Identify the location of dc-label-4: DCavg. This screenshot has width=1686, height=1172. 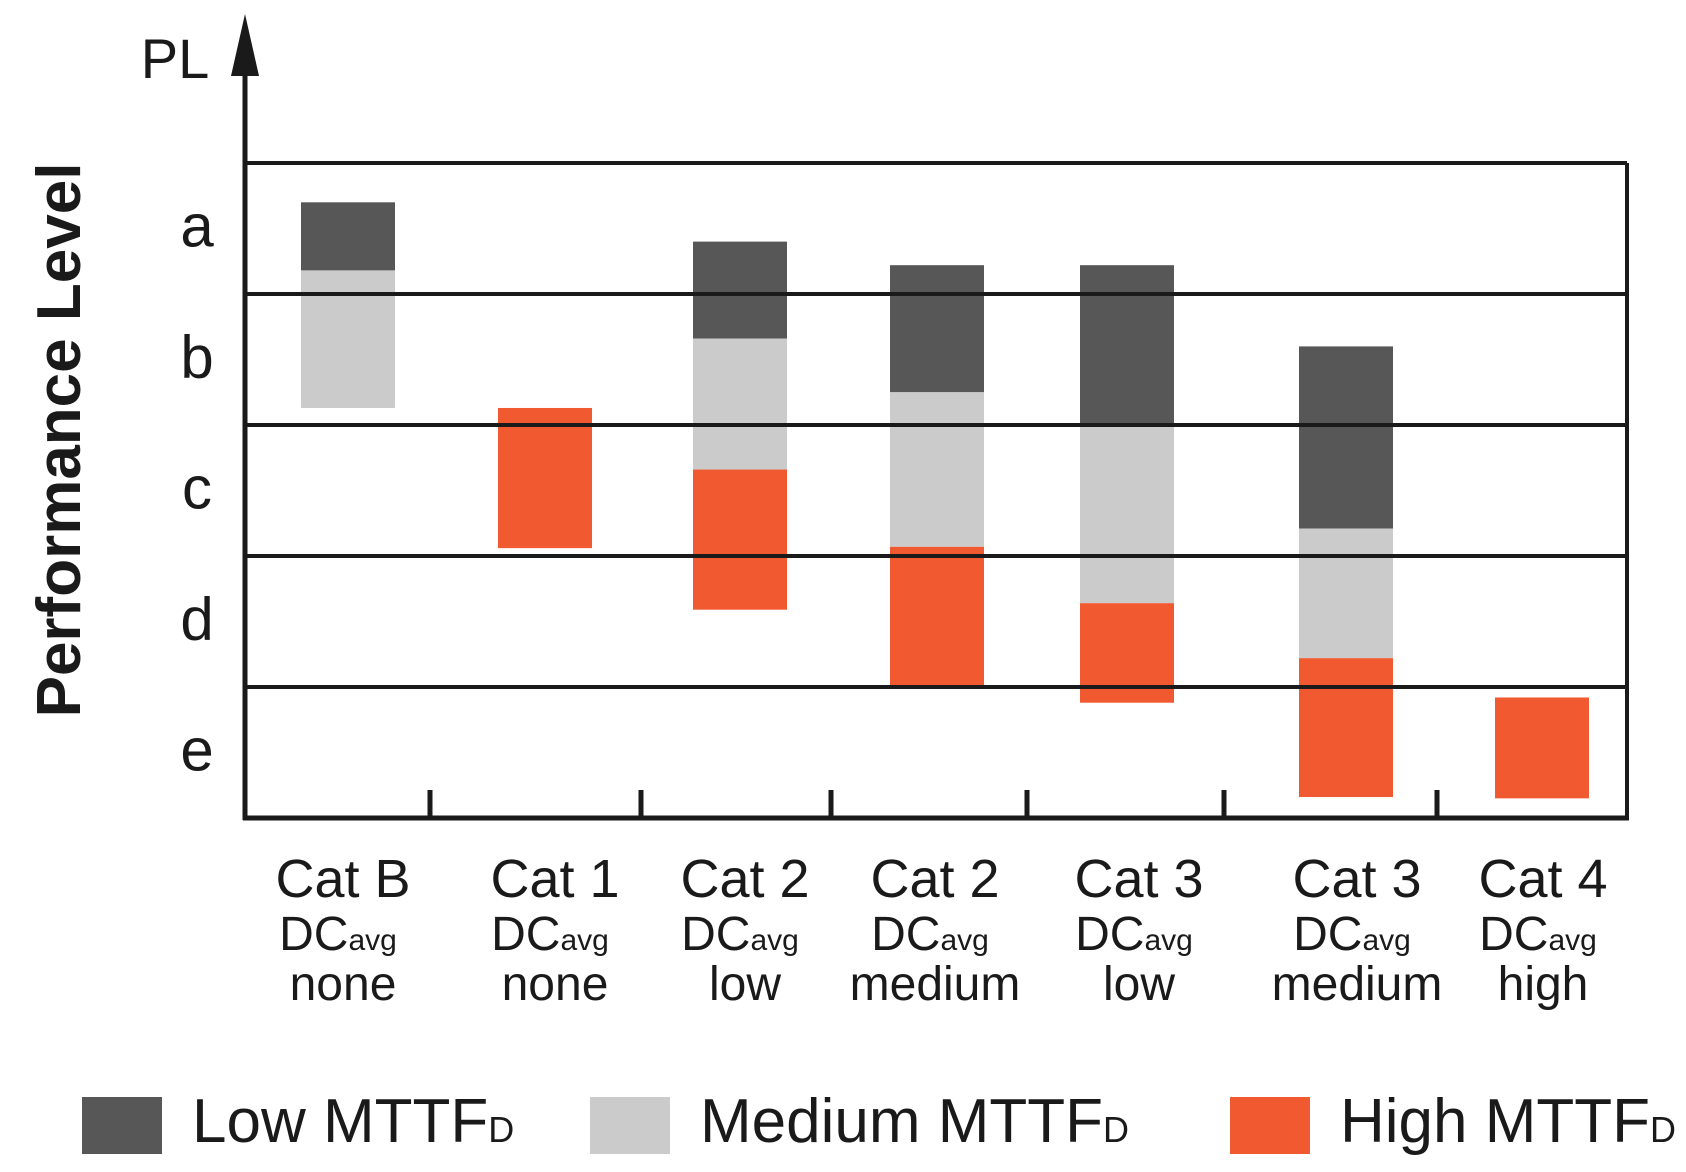
(930, 934).